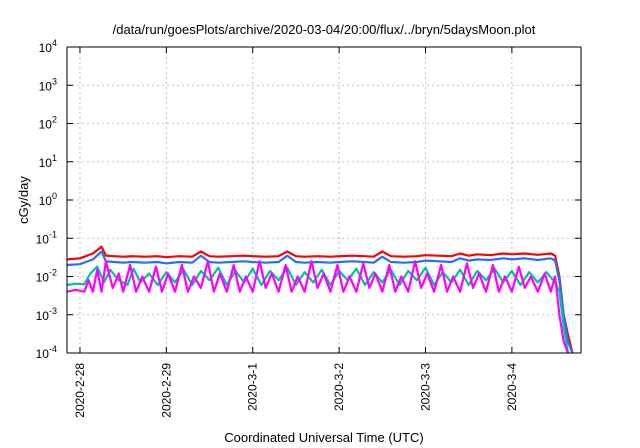  Describe the element at coordinates (23, 200) in the screenshot. I see `y-axis-label: cGy/day` at that location.